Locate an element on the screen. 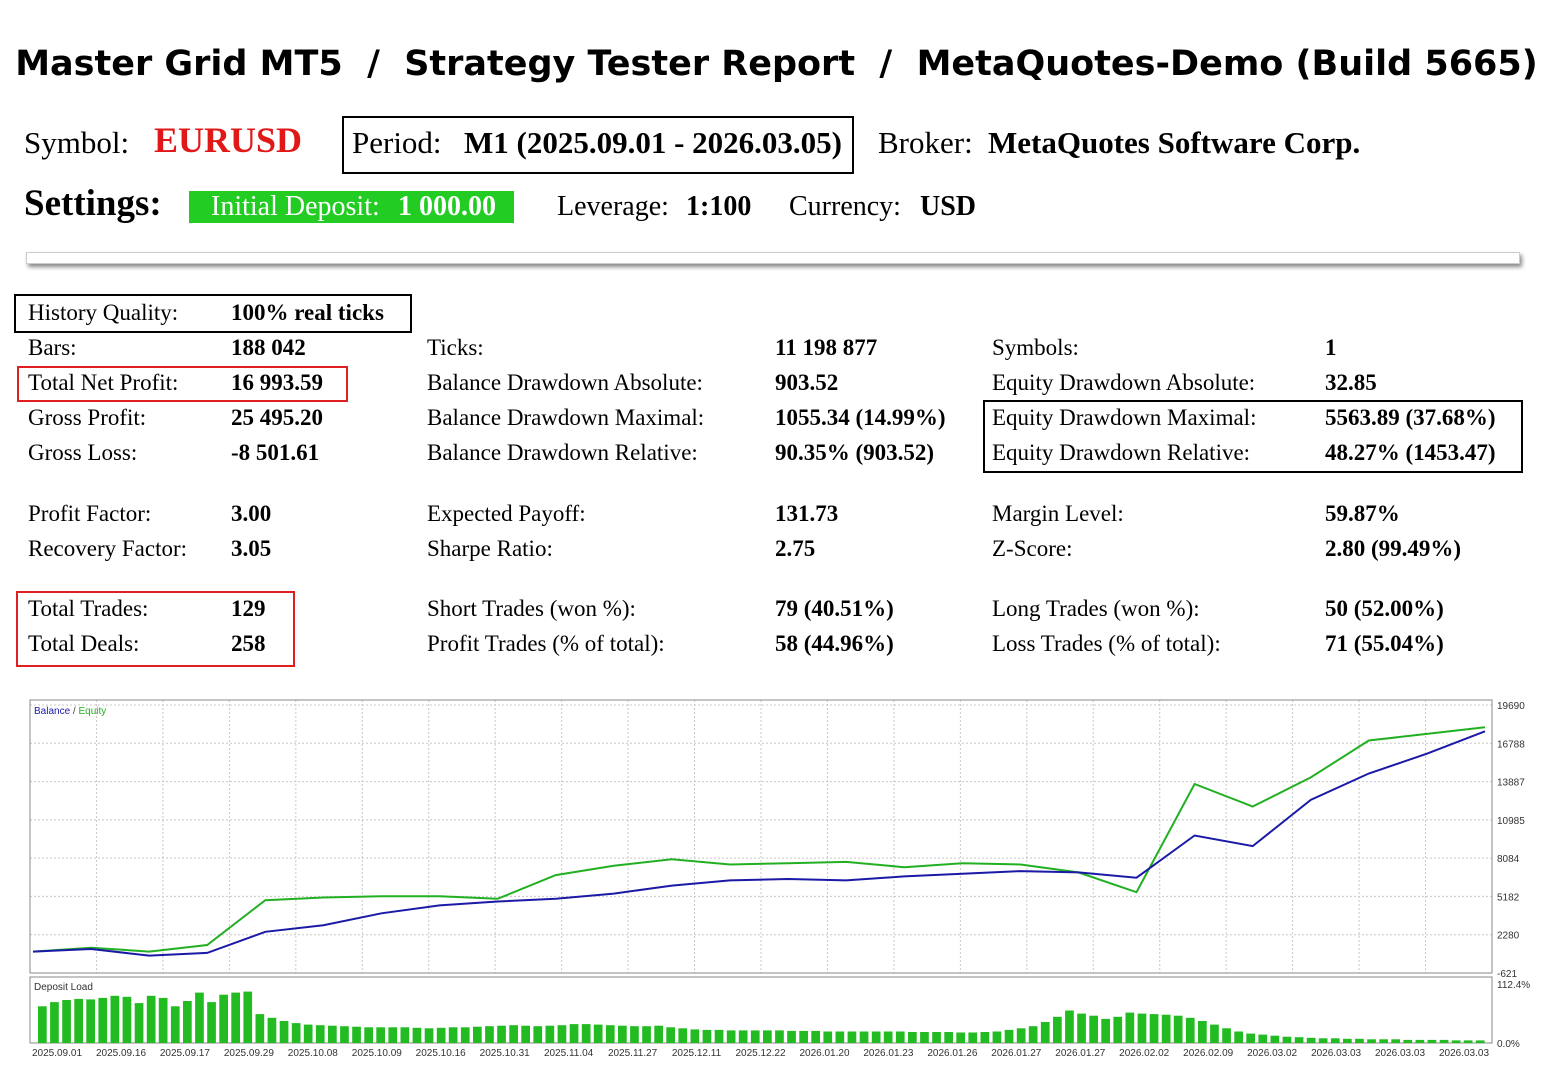 This screenshot has width=1553, height=1080. symbol-label: Symbol: is located at coordinates (77, 142).